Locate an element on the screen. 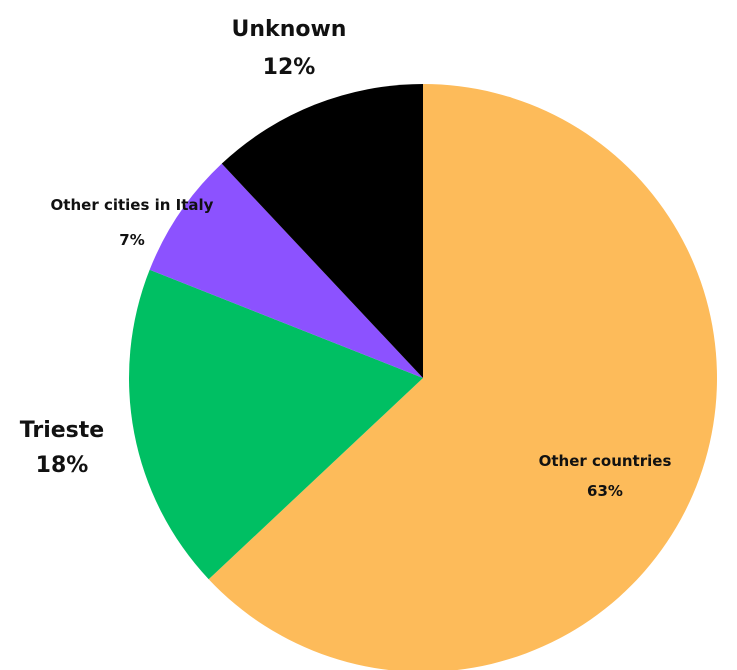 This screenshot has width=737, height=670. slice-value-label-other-countries: 63% is located at coordinates (605, 491).